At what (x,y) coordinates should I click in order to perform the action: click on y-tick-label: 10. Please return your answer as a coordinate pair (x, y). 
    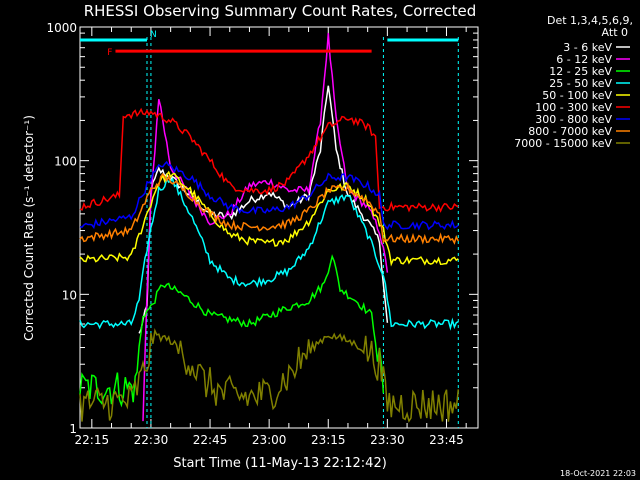
    Looking at the image, I should click on (69, 295).